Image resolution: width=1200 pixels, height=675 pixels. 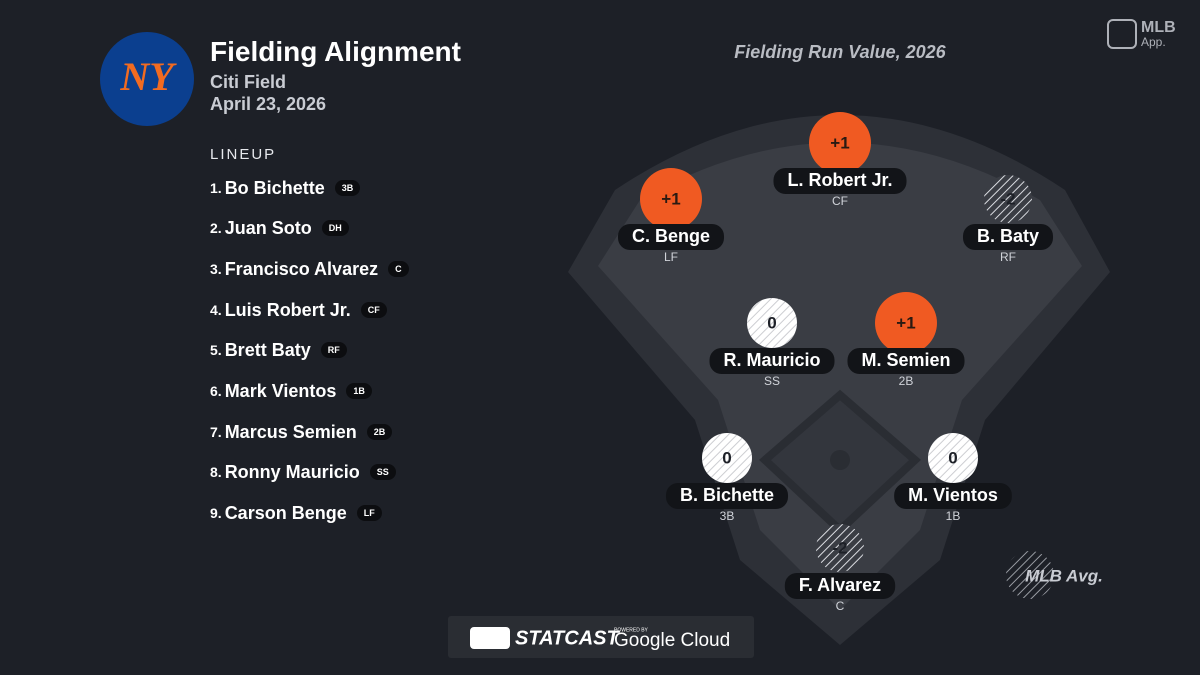 I want to click on app-sub: App., so click(x=1153, y=42).